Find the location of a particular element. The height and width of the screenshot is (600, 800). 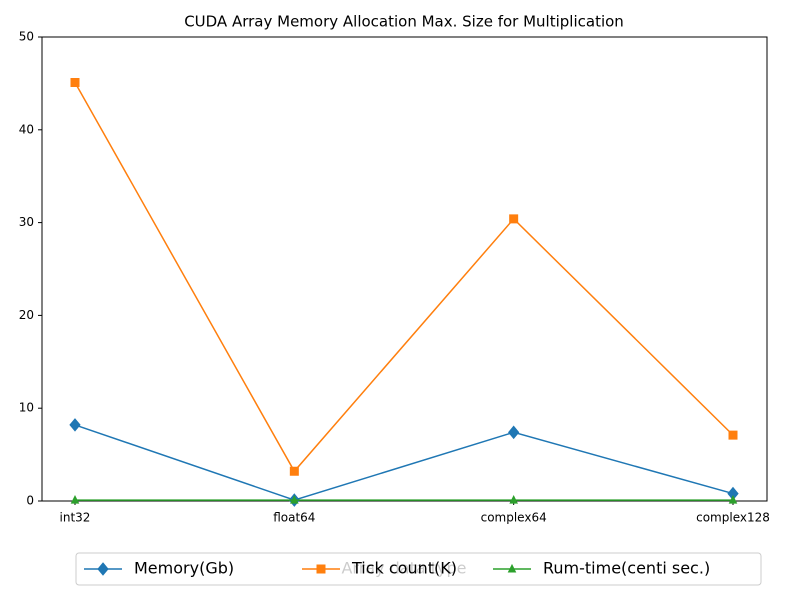

legend-label: Memory(Gb) is located at coordinates (184, 568).